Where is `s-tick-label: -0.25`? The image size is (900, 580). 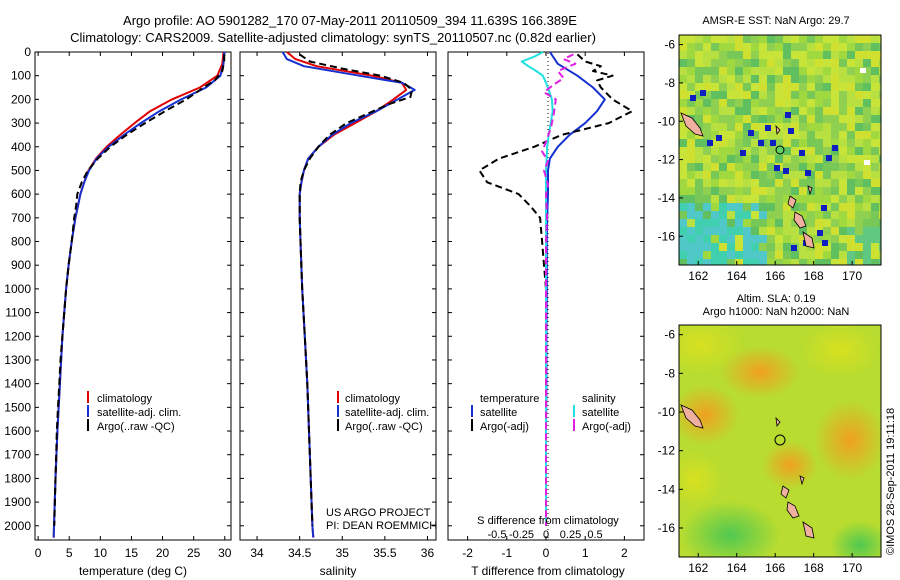
s-tick-label: -0.25 is located at coordinates (521, 535).